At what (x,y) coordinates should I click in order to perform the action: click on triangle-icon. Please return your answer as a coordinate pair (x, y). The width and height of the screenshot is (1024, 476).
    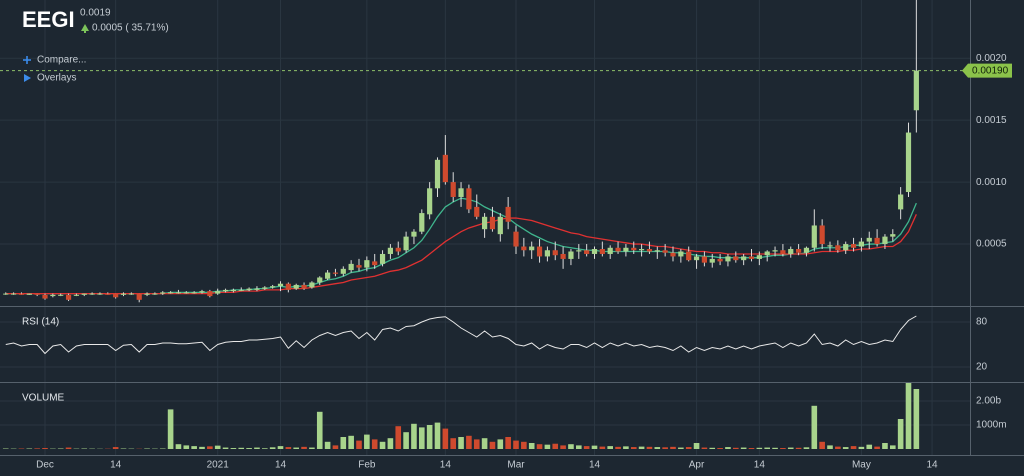
    Looking at the image, I should click on (27, 78).